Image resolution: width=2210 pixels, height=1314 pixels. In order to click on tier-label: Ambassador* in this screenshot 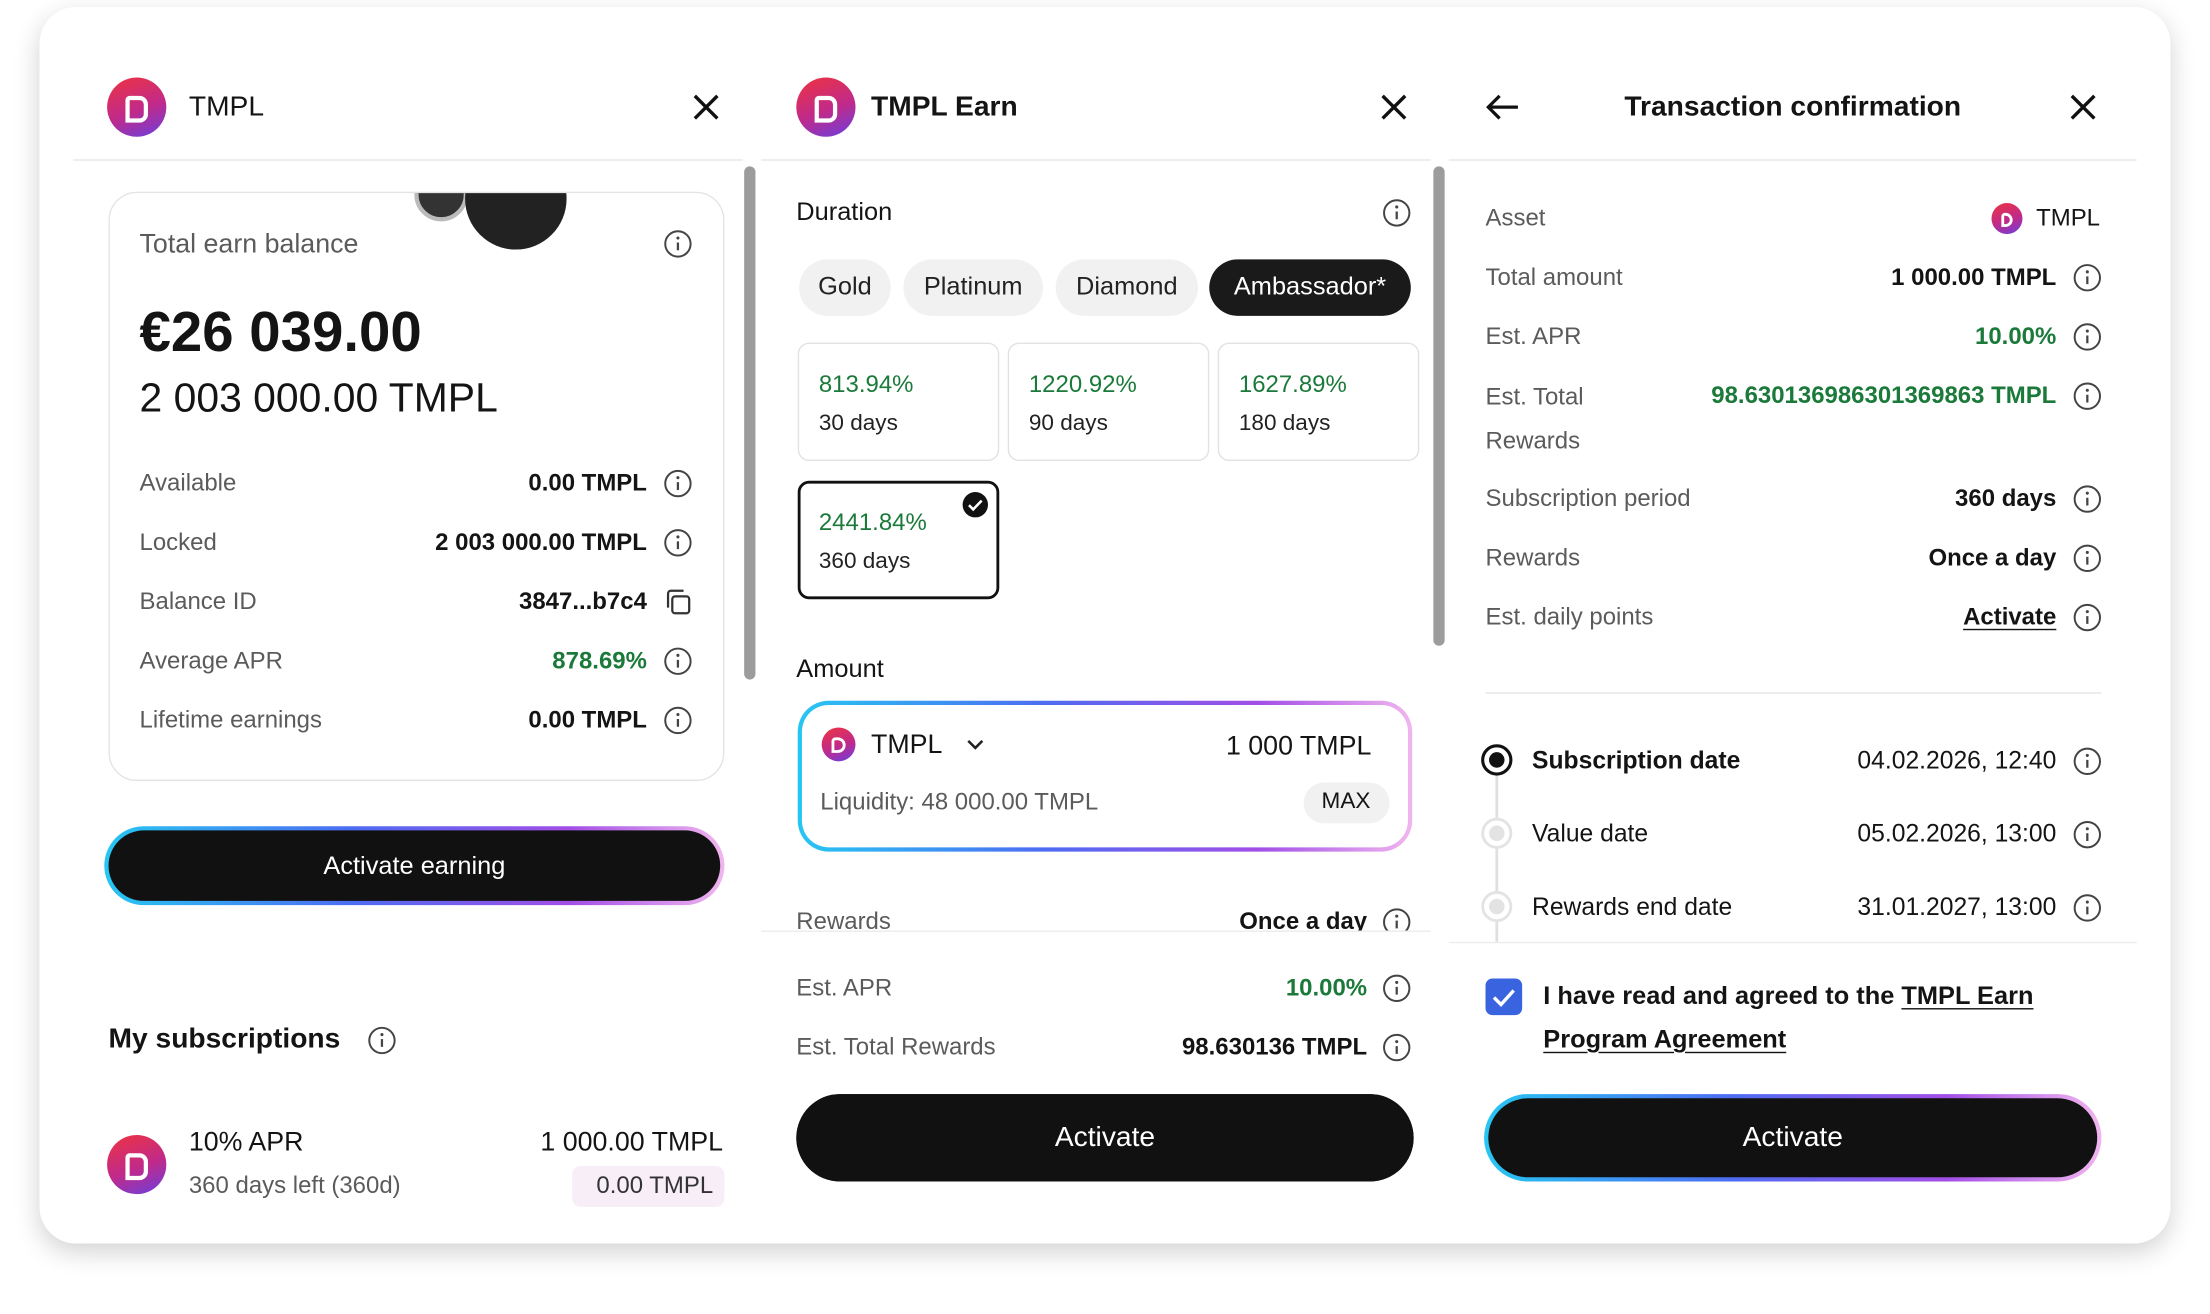, I will do `click(1310, 285)`.